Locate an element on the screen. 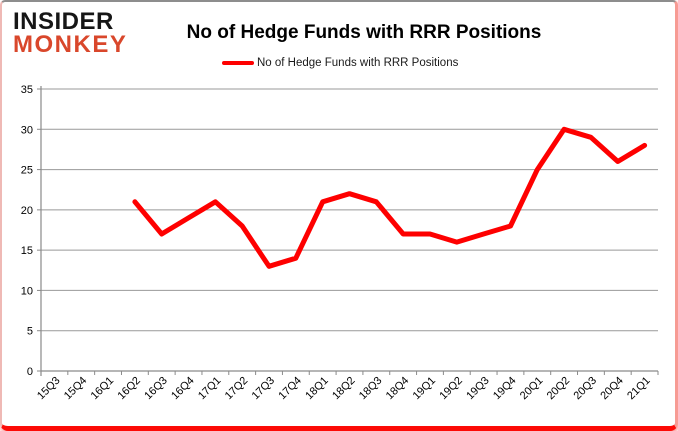 The width and height of the screenshot is (678, 431). legend: No of Hedge Funds with RRR Positions is located at coordinates (340, 63).